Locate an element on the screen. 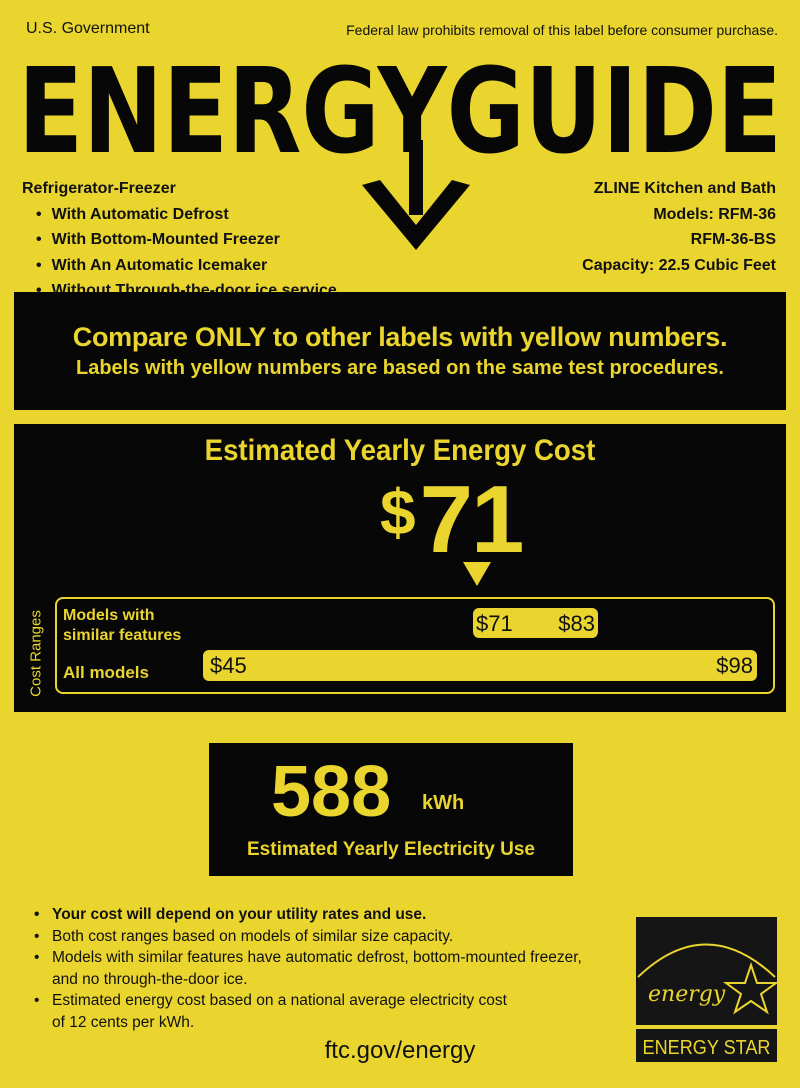 The height and width of the screenshot is (1088, 800). similar-models-label: Models with similar features is located at coordinates (122, 626).